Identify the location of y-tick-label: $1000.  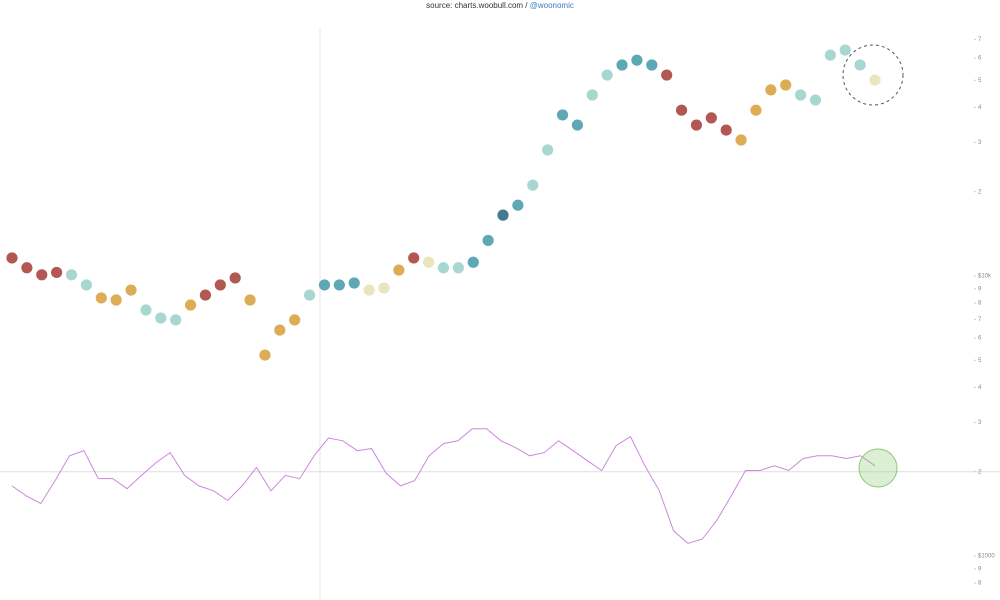
(986, 557).